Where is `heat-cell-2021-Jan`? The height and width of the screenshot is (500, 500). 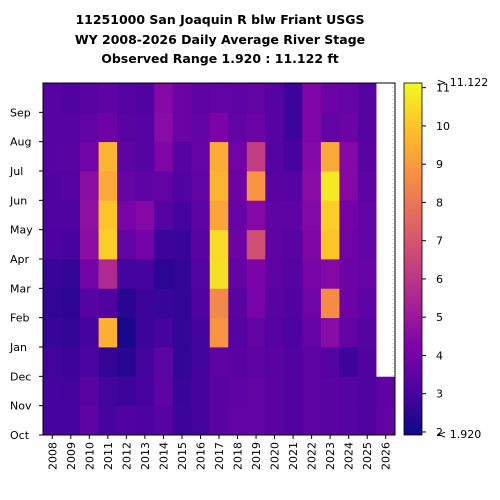
heat-cell-2021-Jan is located at coordinates (293, 332).